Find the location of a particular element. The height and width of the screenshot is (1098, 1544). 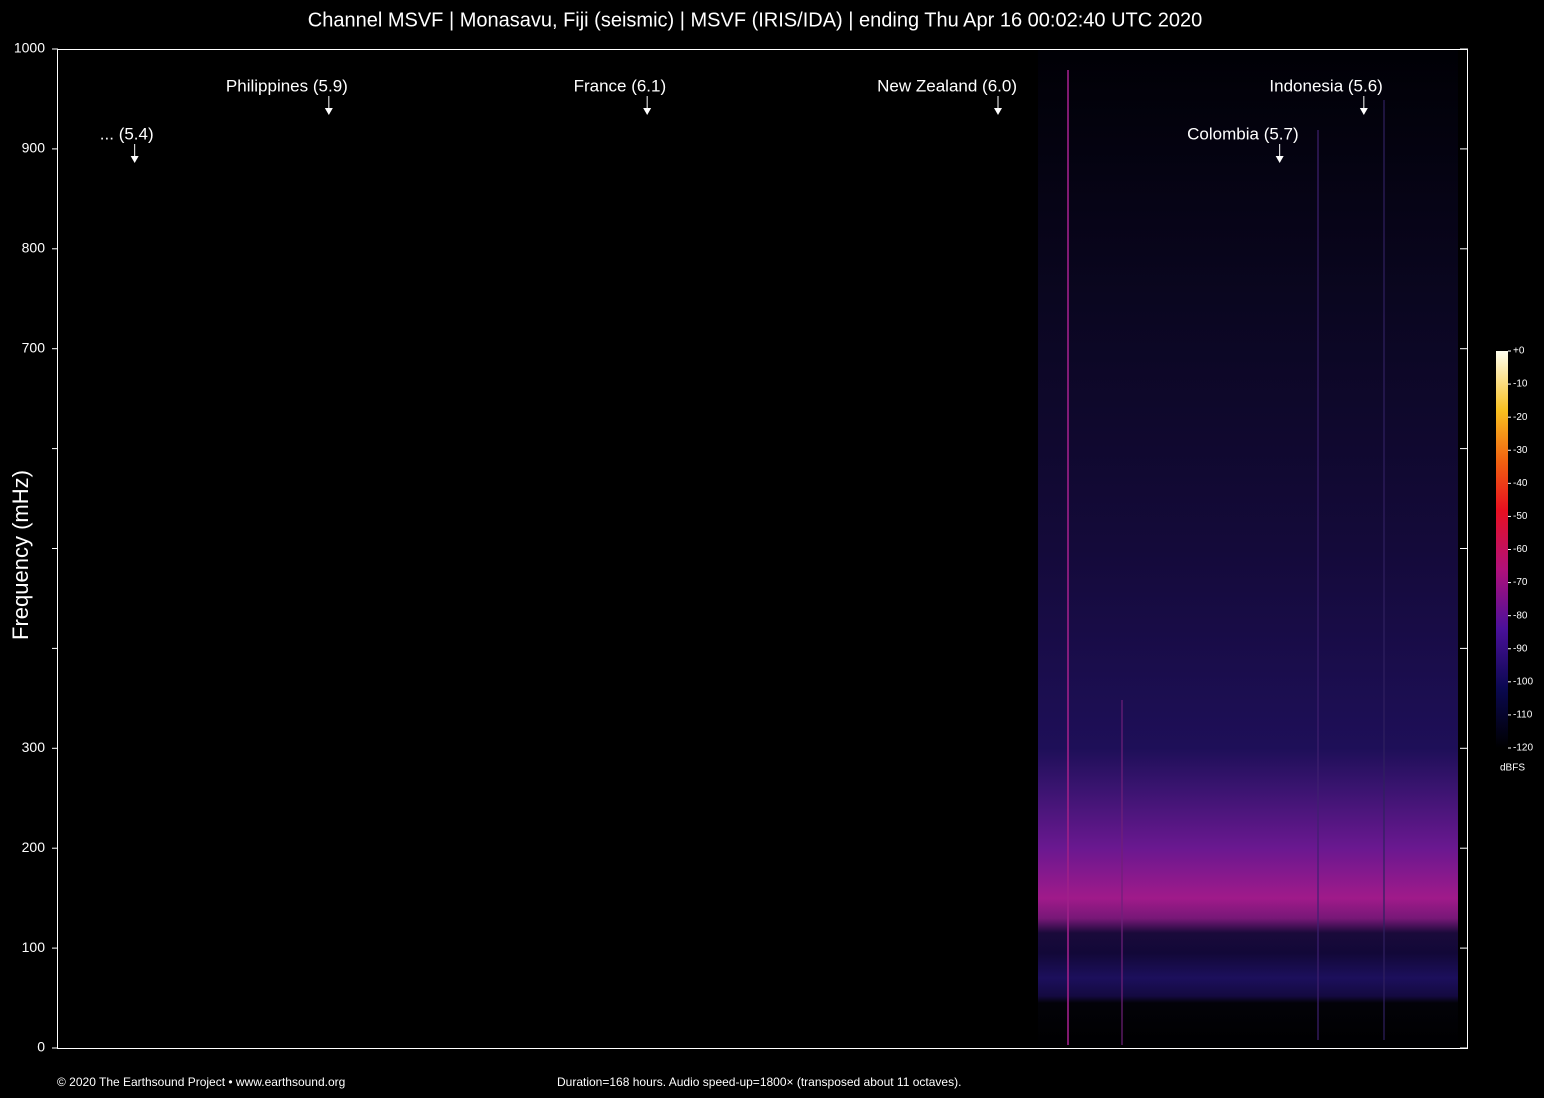

y-tick-label: 900 is located at coordinates (34, 148).